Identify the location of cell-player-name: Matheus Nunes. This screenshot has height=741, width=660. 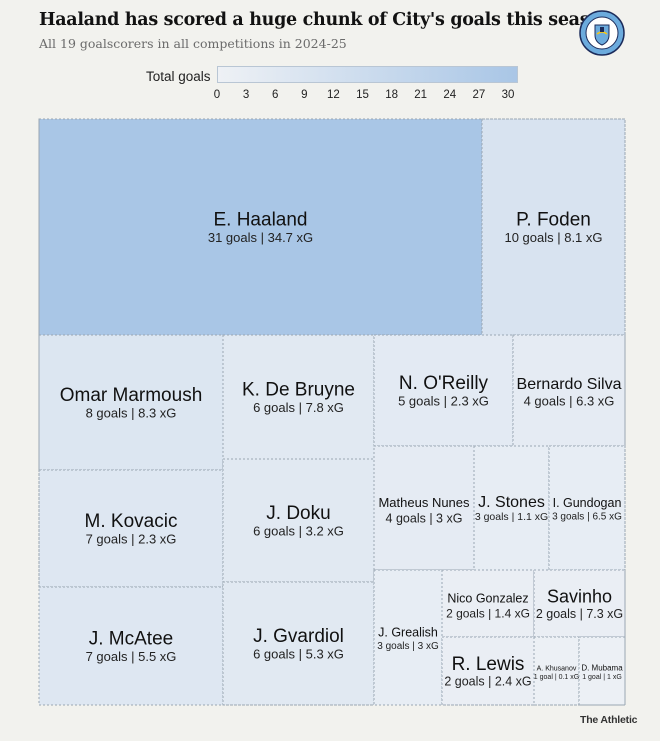
(424, 502).